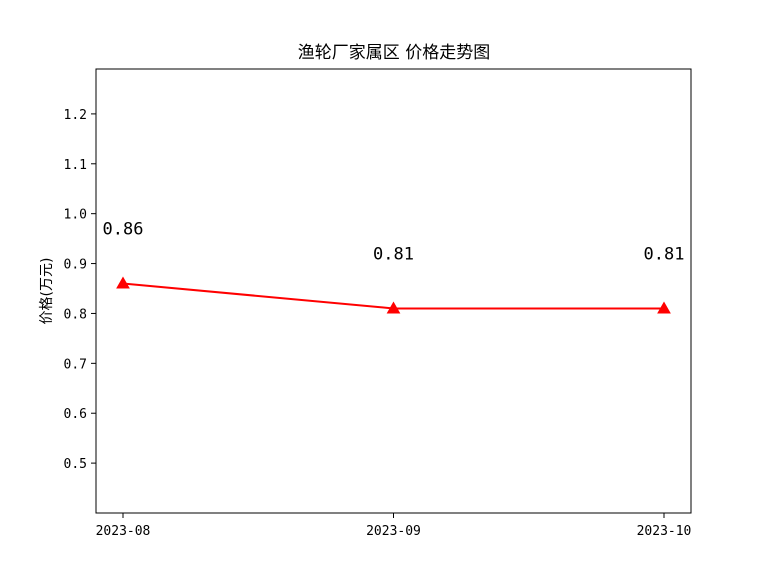 This screenshot has height=576, width=768. What do you see at coordinates (75, 414) in the screenshot?
I see `y-tick-label: 0.6` at bounding box center [75, 414].